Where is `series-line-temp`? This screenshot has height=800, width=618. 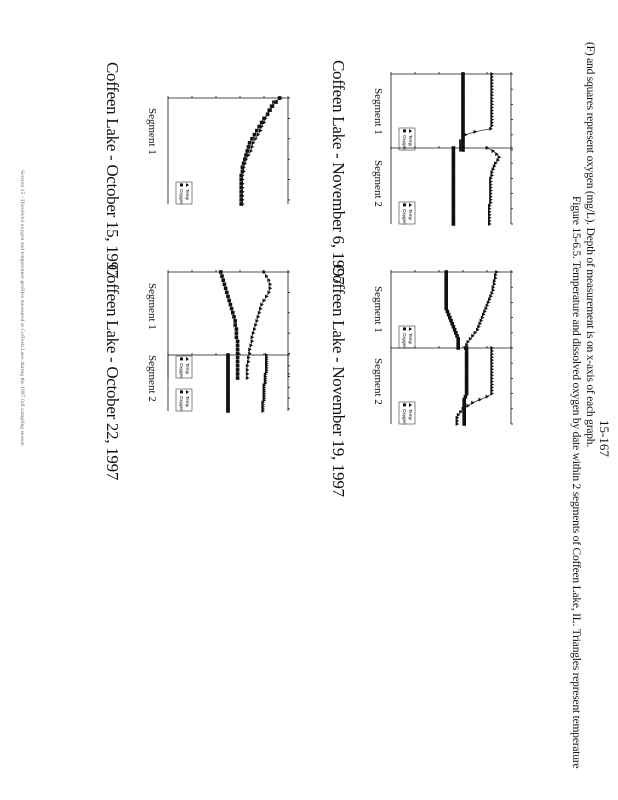
series-line-temp is located at coordinates (481, 310).